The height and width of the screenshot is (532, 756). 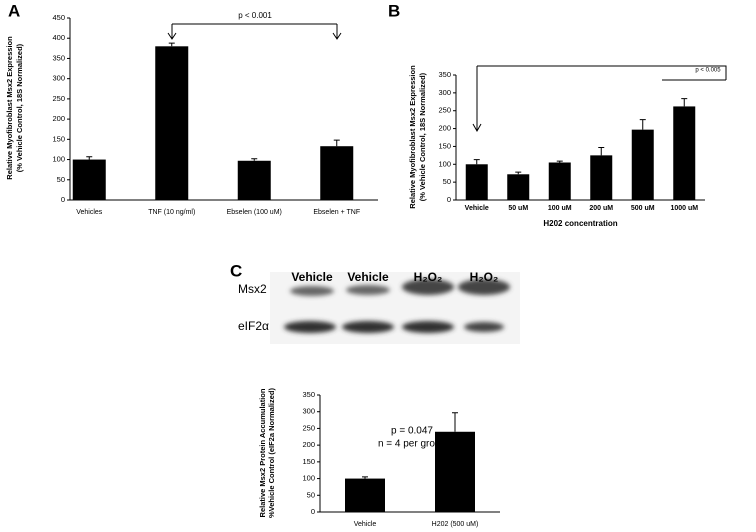 What do you see at coordinates (252, 289) in the screenshot?
I see `row-label: Msx2` at bounding box center [252, 289].